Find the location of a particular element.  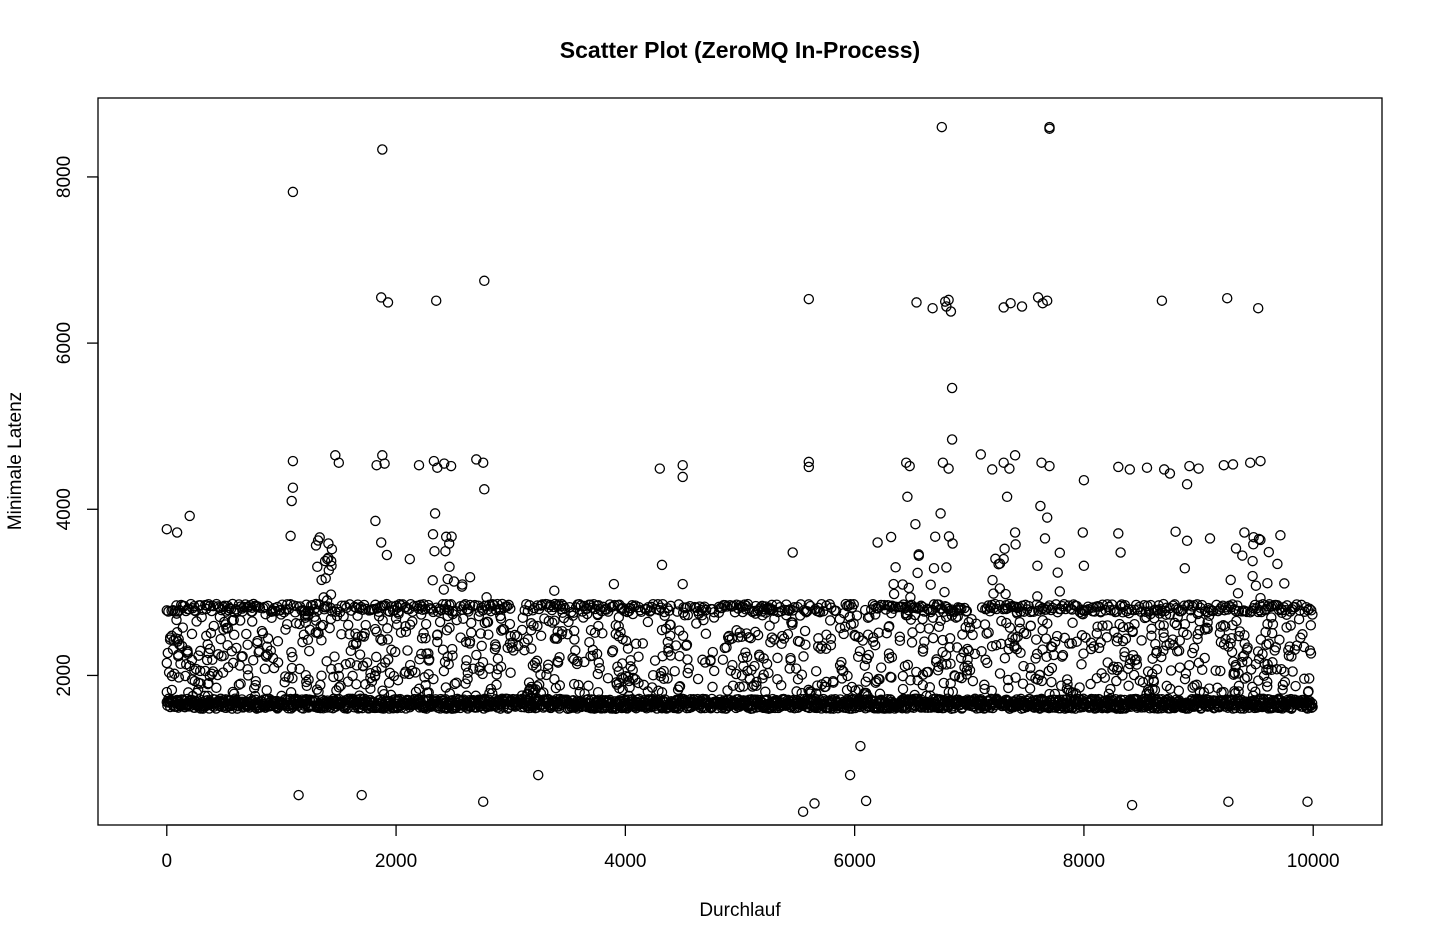

y-tick-label: 2000 is located at coordinates (64, 675).